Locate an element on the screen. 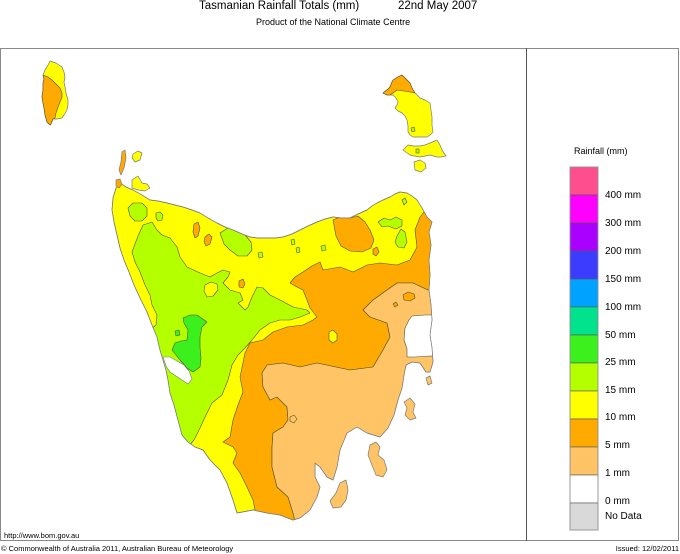 This screenshot has width=680, height=554. flinders-orange-zone is located at coordinates (399, 85).